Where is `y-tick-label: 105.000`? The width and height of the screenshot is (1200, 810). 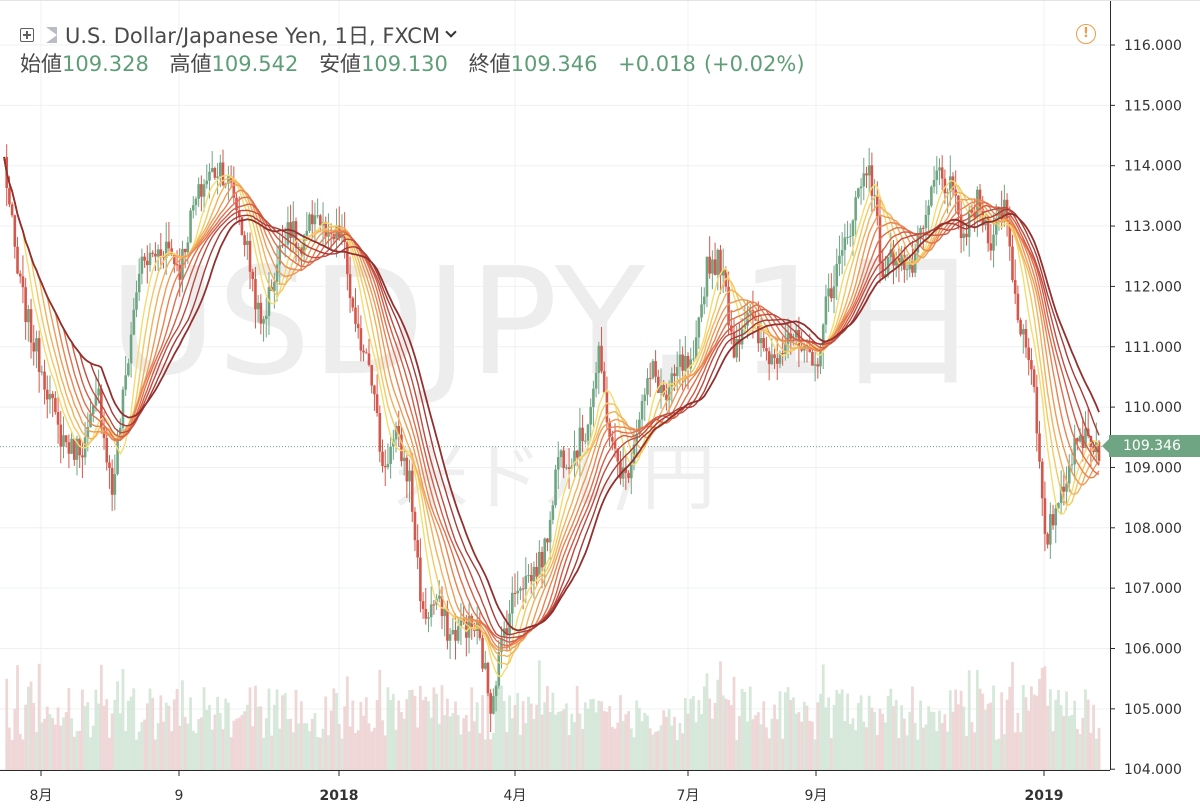
y-tick-label: 105.000 is located at coordinates (1153, 710).